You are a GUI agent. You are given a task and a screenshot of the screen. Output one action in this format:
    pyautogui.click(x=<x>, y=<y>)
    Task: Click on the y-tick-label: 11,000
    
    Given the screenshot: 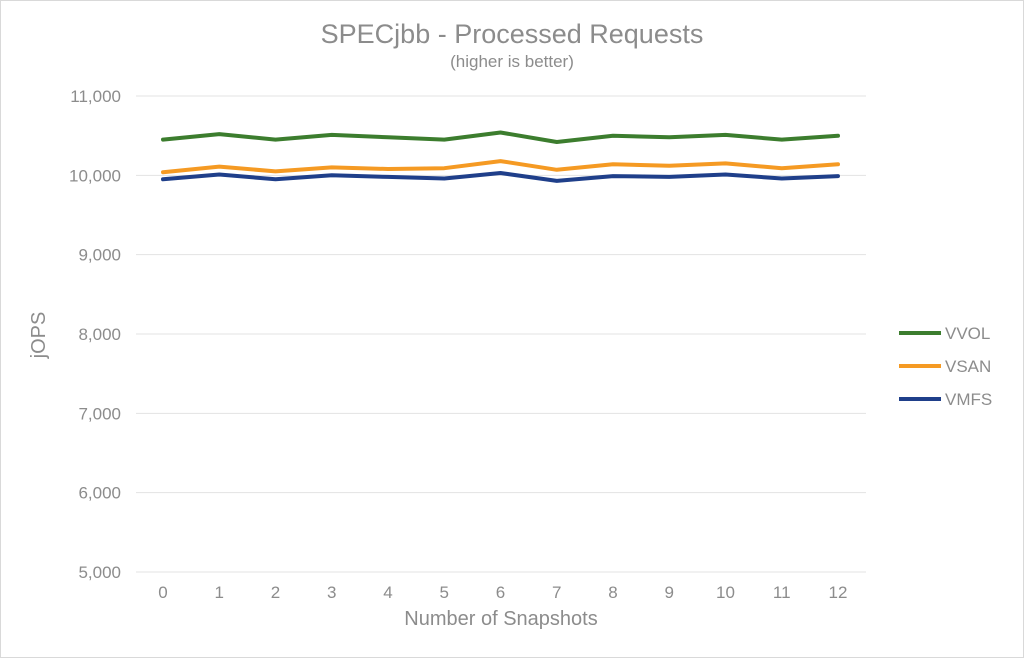 What is the action you would take?
    pyautogui.click(x=95, y=96)
    